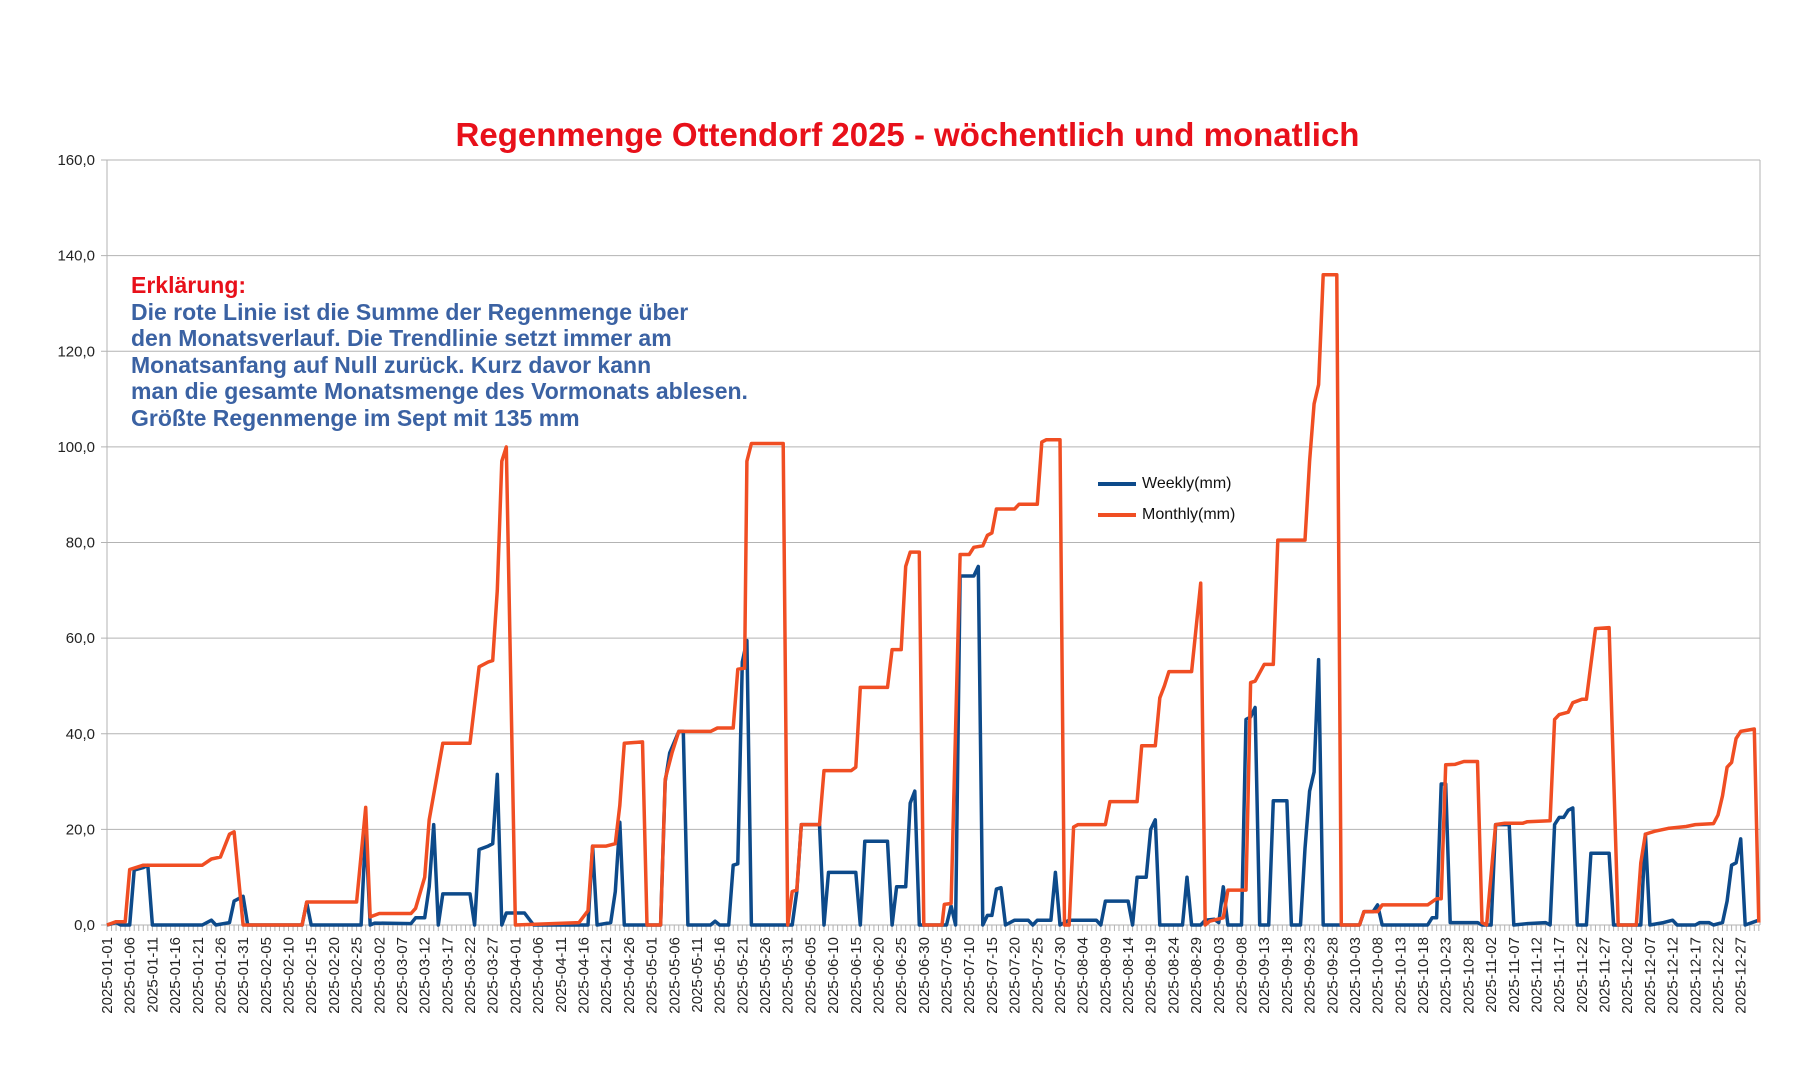 This screenshot has width=1800, height=1080. Describe the element at coordinates (311, 975) in the screenshot. I see `x-tick-label: 2025-02-15` at that location.